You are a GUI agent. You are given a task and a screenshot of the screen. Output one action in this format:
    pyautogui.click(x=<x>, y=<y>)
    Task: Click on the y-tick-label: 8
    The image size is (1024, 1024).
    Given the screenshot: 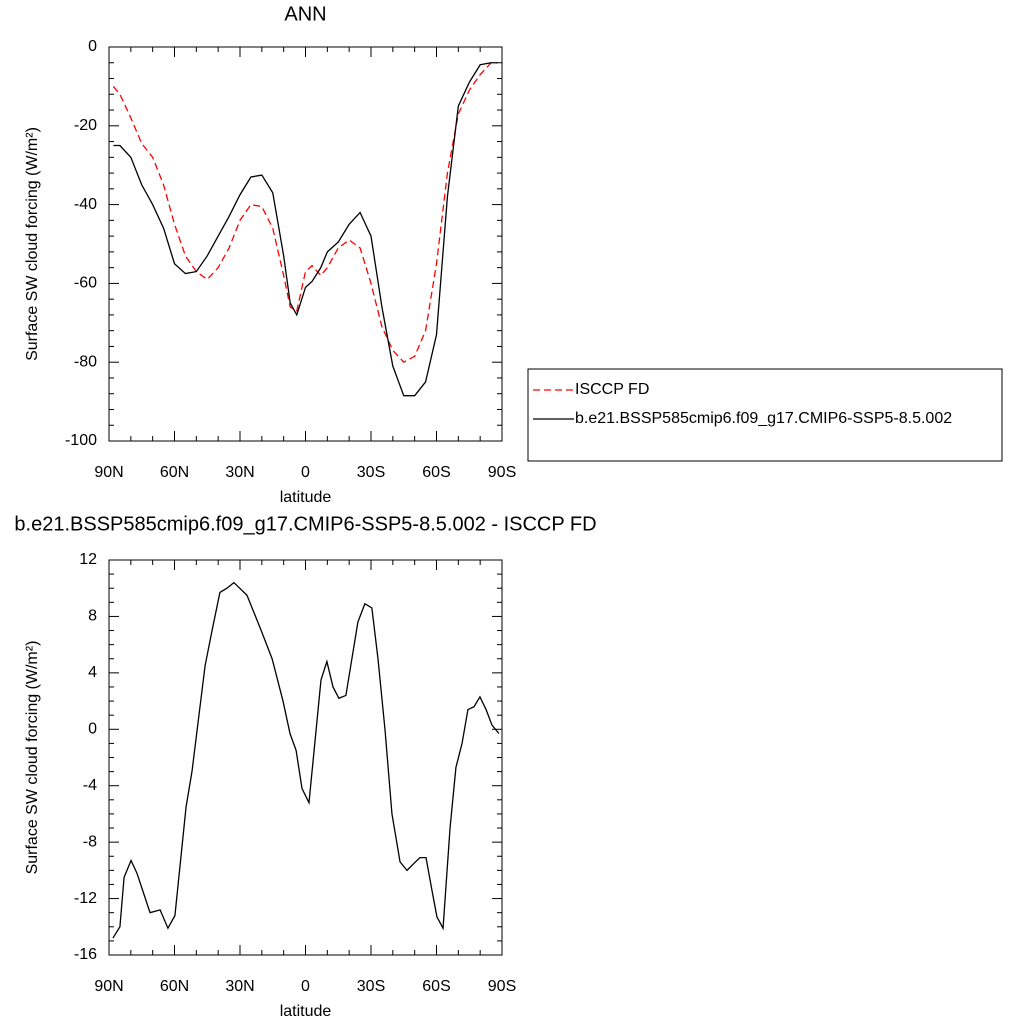 What is the action you would take?
    pyautogui.click(x=92, y=616)
    